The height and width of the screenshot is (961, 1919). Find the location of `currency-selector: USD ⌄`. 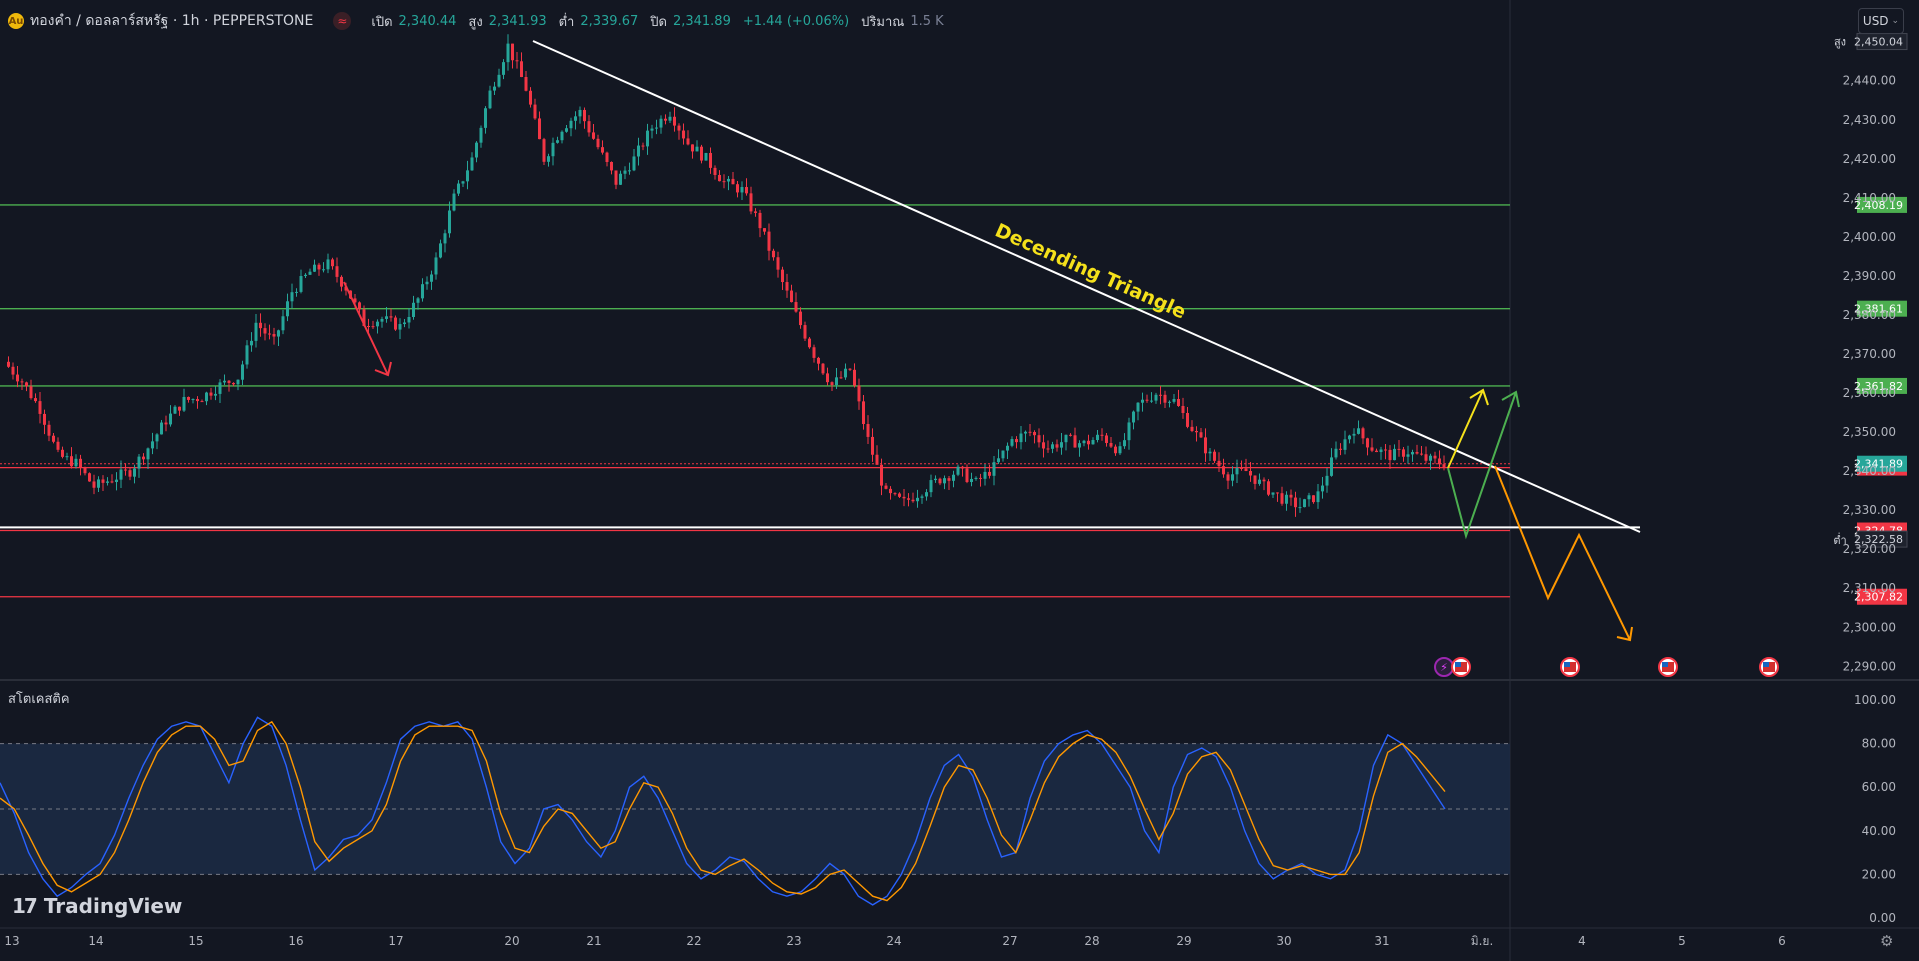

currency-selector: USD ⌄ is located at coordinates (1881, 21).